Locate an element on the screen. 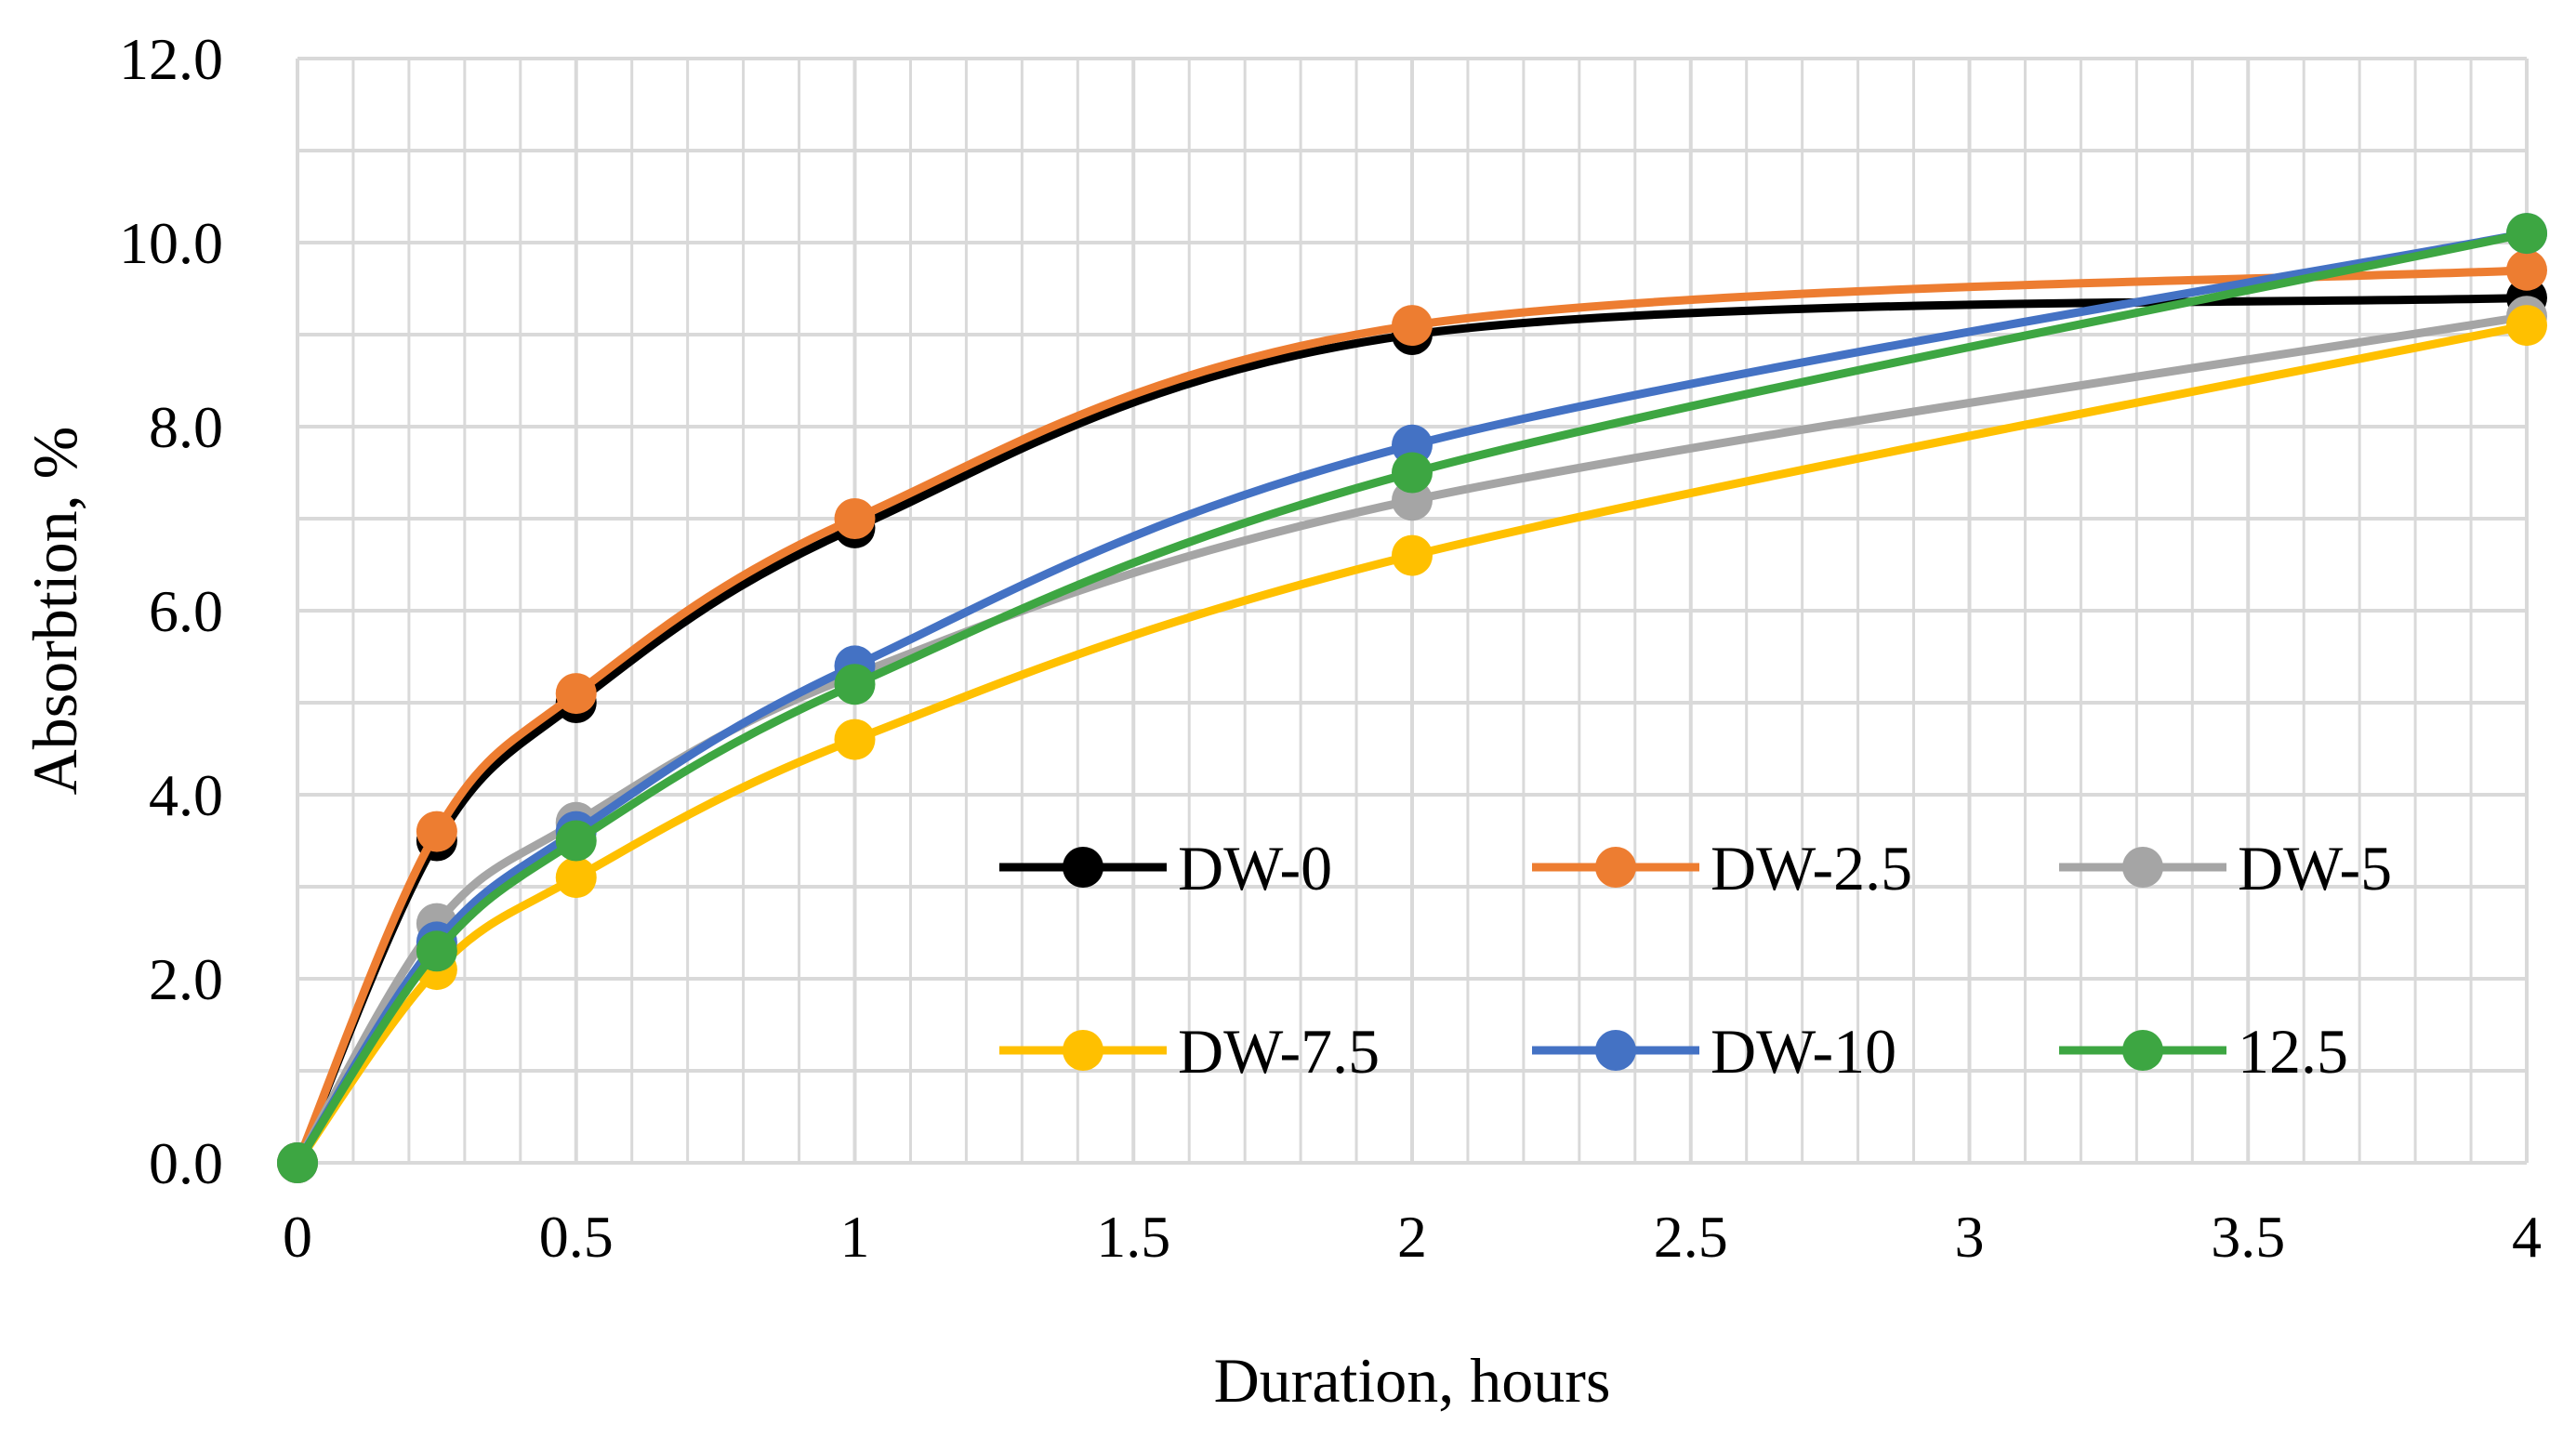 This screenshot has height=1437, width=2576. x-tick-label: 2 is located at coordinates (1412, 1237).